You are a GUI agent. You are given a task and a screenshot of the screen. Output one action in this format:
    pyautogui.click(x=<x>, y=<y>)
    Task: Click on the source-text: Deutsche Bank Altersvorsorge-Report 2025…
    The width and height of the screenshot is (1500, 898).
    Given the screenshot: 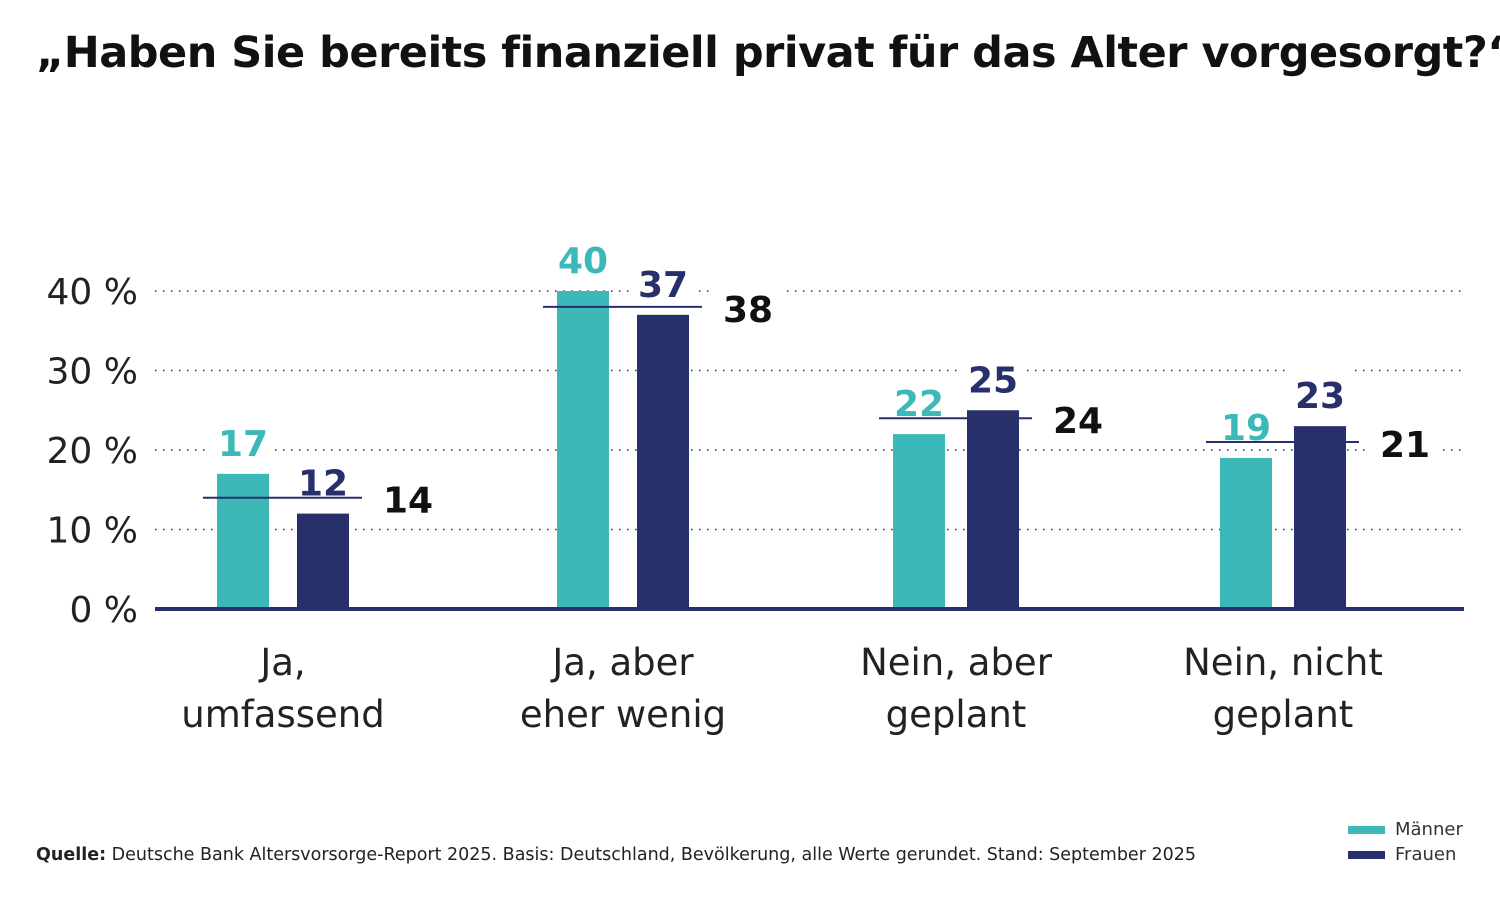 What is the action you would take?
    pyautogui.click(x=651, y=855)
    